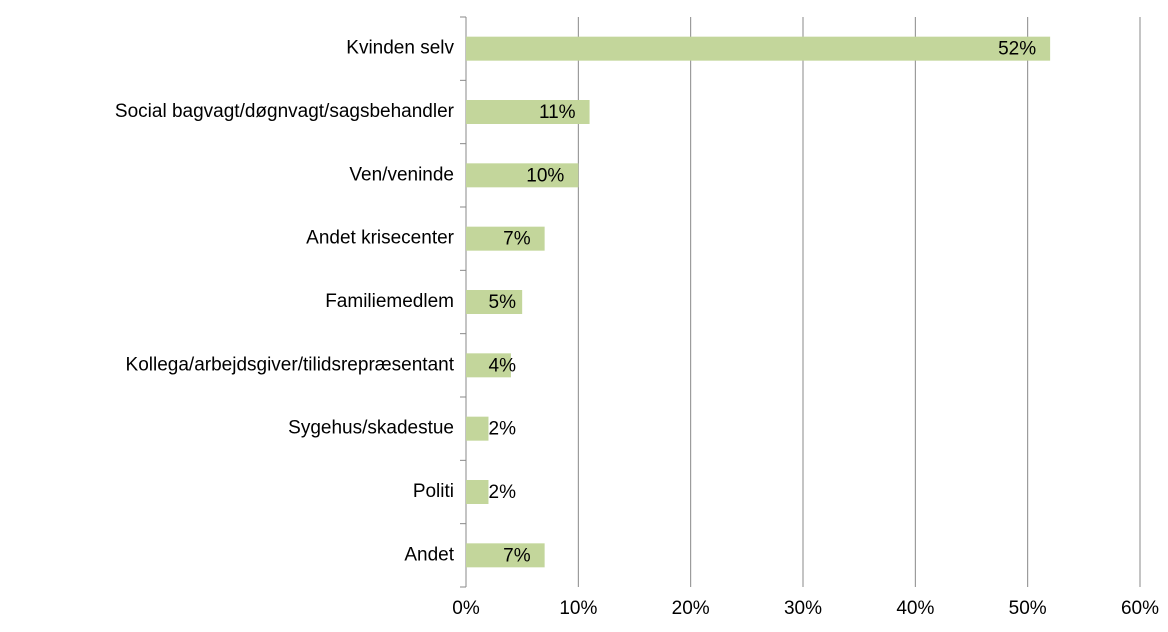  Describe the element at coordinates (545, 175) in the screenshot. I see `value-label: 10%` at that location.